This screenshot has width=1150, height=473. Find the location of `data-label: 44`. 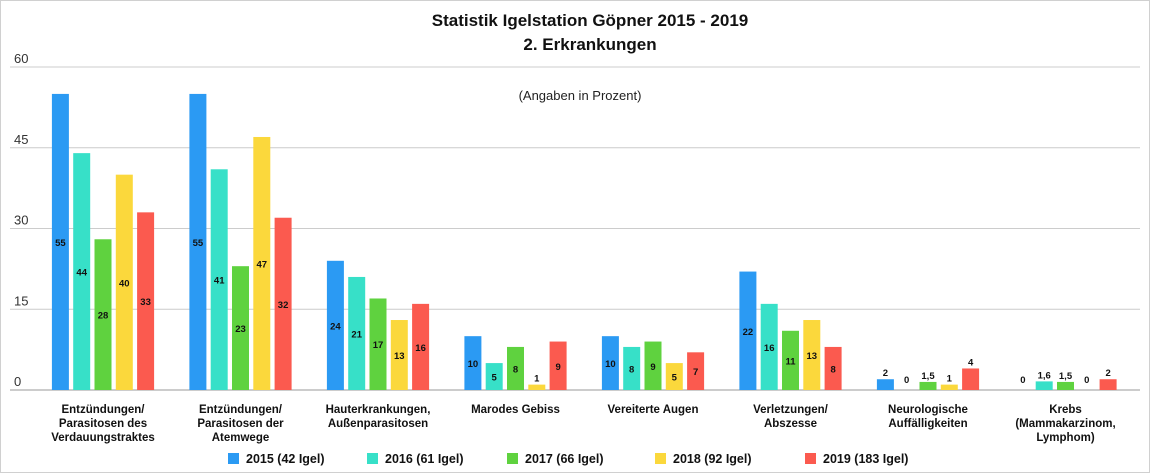

data-label: 44 is located at coordinates (81, 273).